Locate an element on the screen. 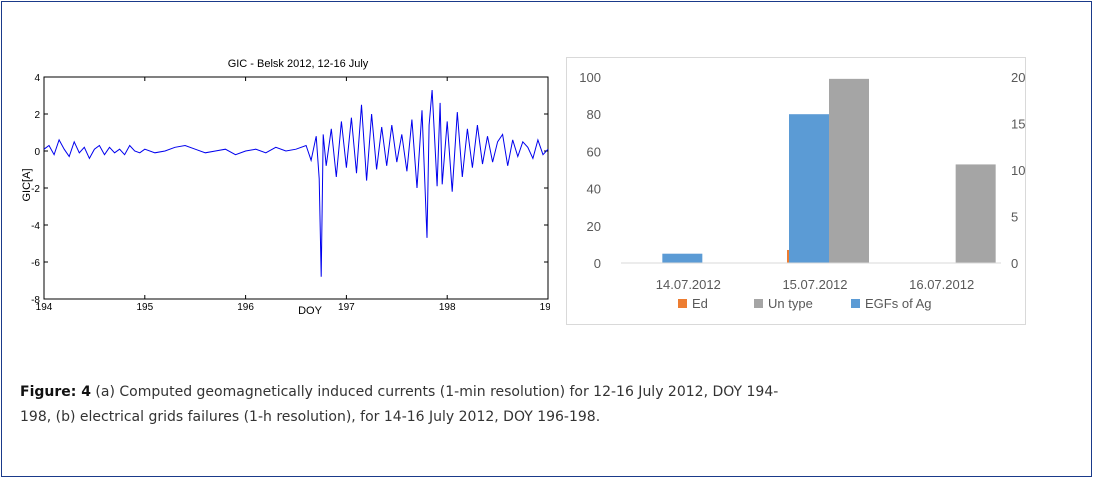 The width and height of the screenshot is (1095, 479). gic-x-tick-label: 196 is located at coordinates (245, 307).